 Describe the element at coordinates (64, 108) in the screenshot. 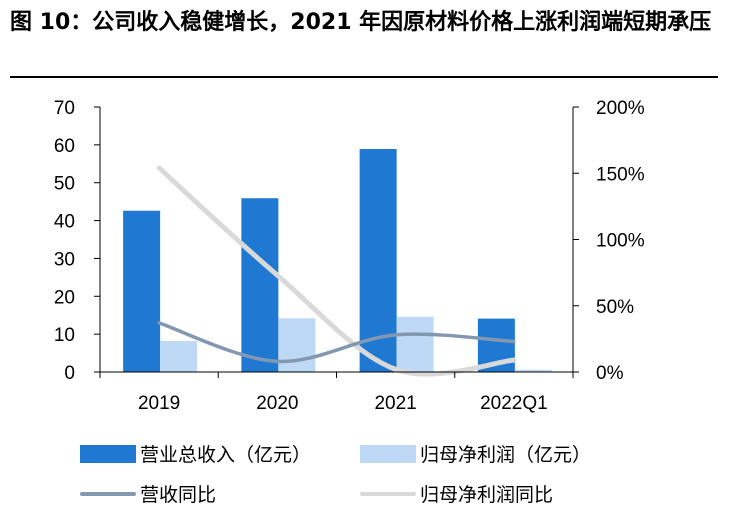

I see `left-tick-label: 70` at that location.